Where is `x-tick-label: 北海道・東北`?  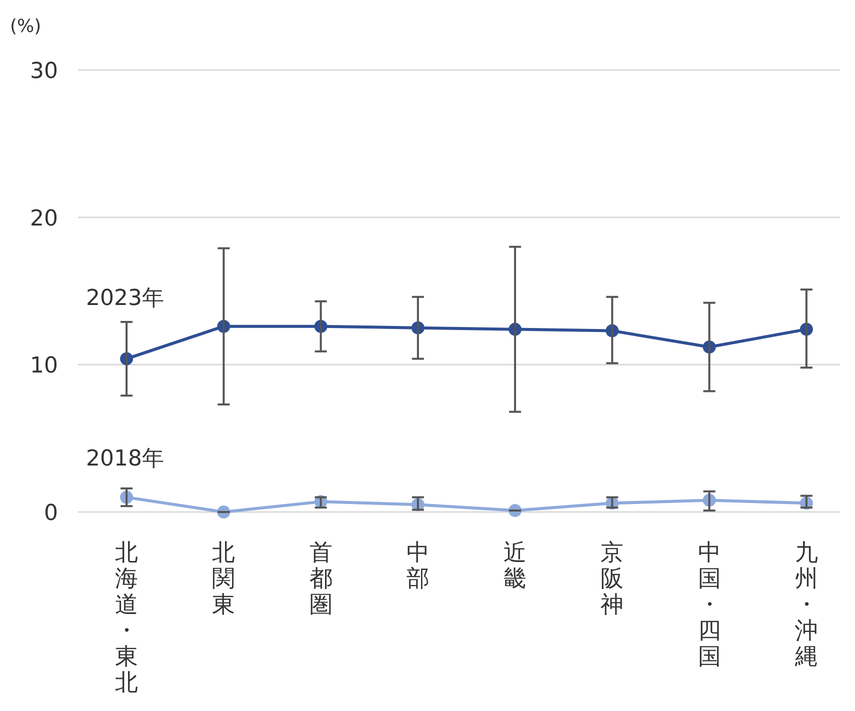
x-tick-label: 北海道・東北 is located at coordinates (126, 618).